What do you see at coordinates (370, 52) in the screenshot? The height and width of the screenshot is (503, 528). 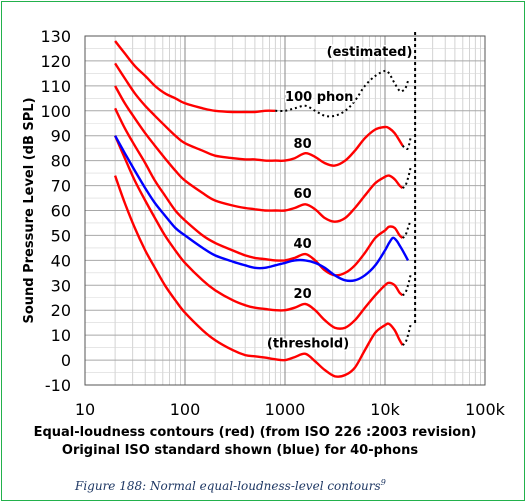 I see `contour-annotation: (estimated)` at bounding box center [370, 52].